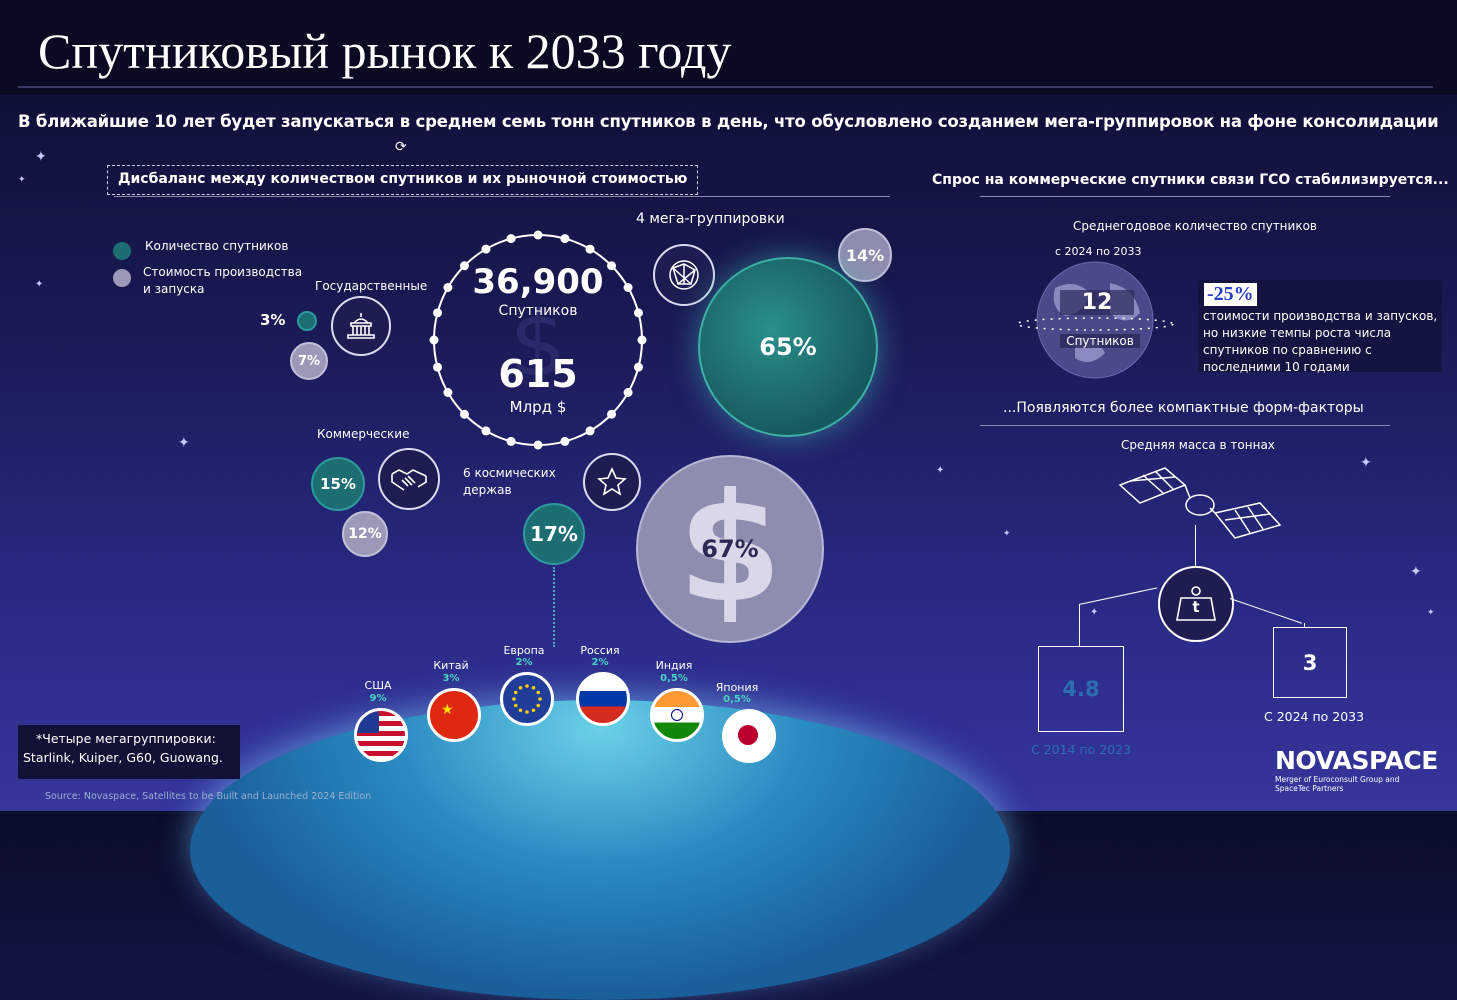 The width and height of the screenshot is (1457, 1000). I want to click on country-europe-pct: 2%, so click(524, 662).